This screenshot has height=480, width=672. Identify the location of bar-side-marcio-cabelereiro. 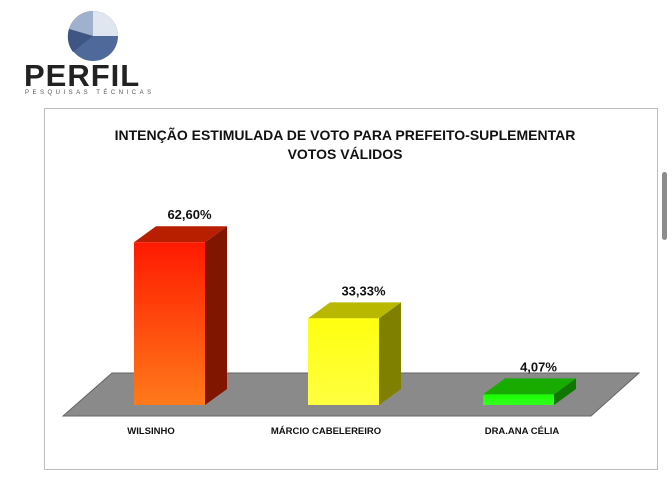
(390, 353).